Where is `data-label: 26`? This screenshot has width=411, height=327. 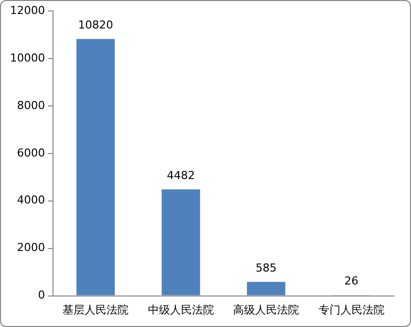
data-label: 26 is located at coordinates (351, 281).